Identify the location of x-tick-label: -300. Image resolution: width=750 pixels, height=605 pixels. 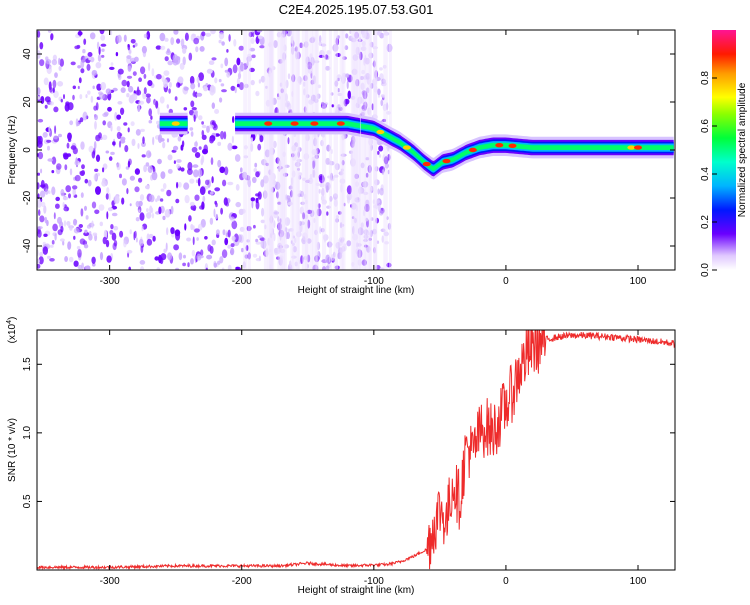
(110, 581).